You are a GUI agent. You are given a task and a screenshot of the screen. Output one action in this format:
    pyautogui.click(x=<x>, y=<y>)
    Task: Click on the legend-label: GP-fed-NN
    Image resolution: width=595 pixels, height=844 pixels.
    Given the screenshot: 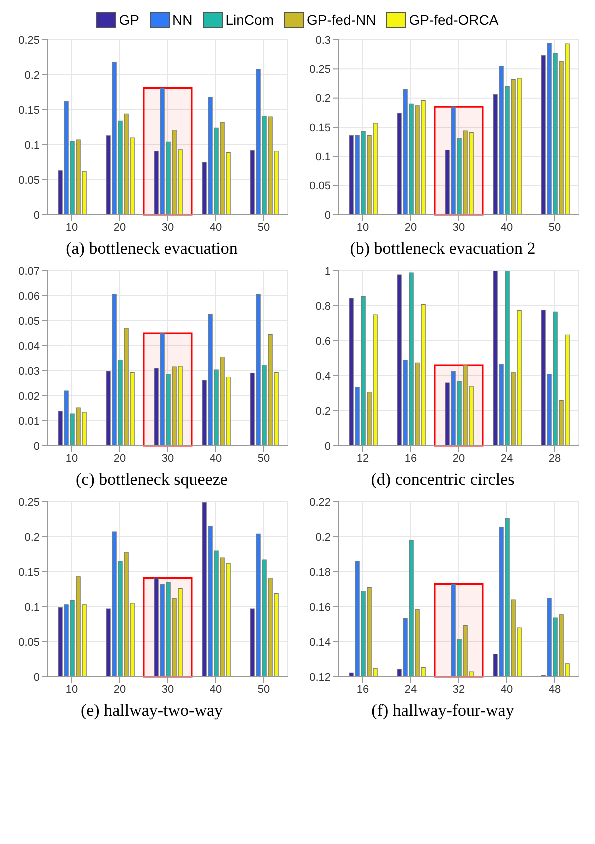 What is the action you would take?
    pyautogui.click(x=341, y=20)
    